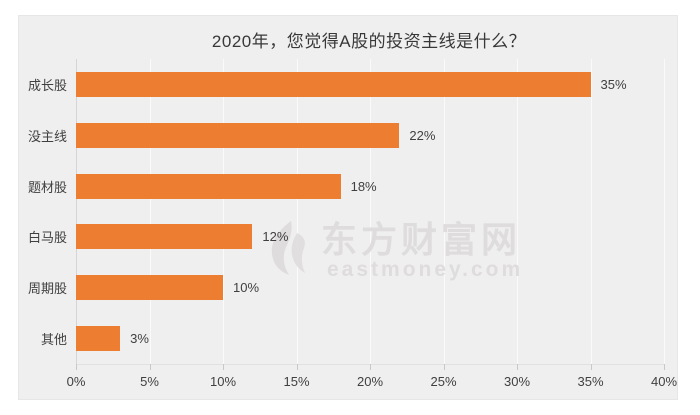 The width and height of the screenshot is (700, 415). What do you see at coordinates (443, 381) in the screenshot?
I see `x-axis-tick-label: 25%` at bounding box center [443, 381].